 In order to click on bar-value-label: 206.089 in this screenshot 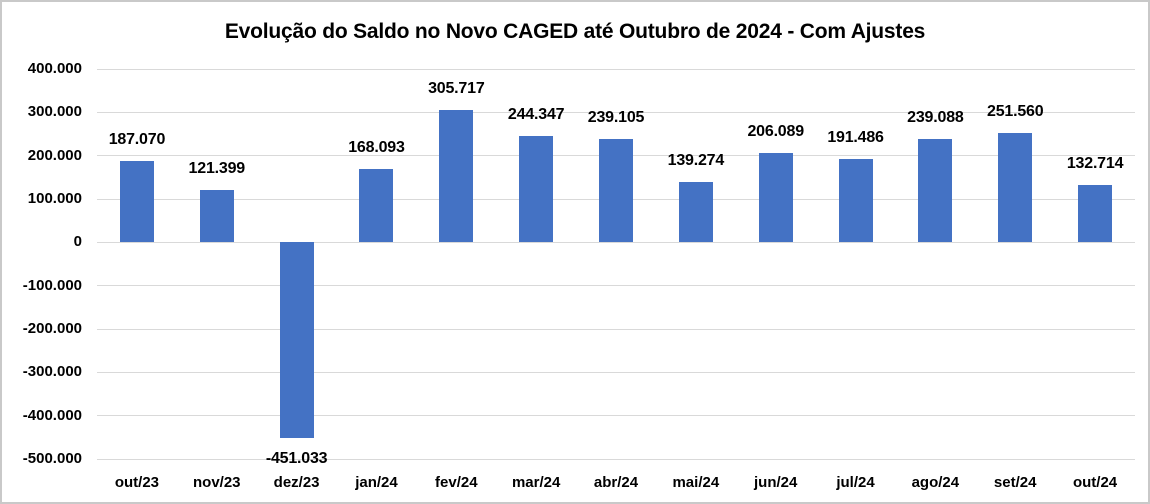, I will do `click(775, 132)`.